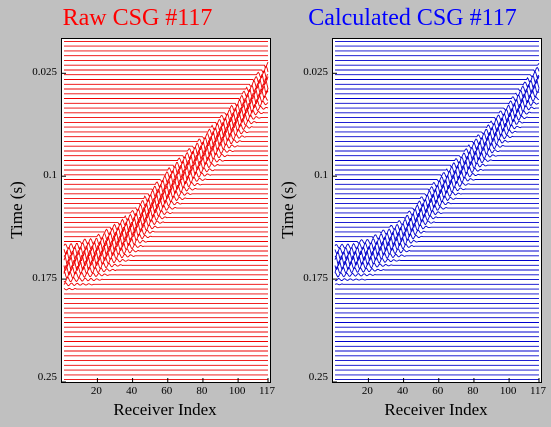 The image size is (551, 427). I want to click on x-tick-label: 40, so click(403, 391).